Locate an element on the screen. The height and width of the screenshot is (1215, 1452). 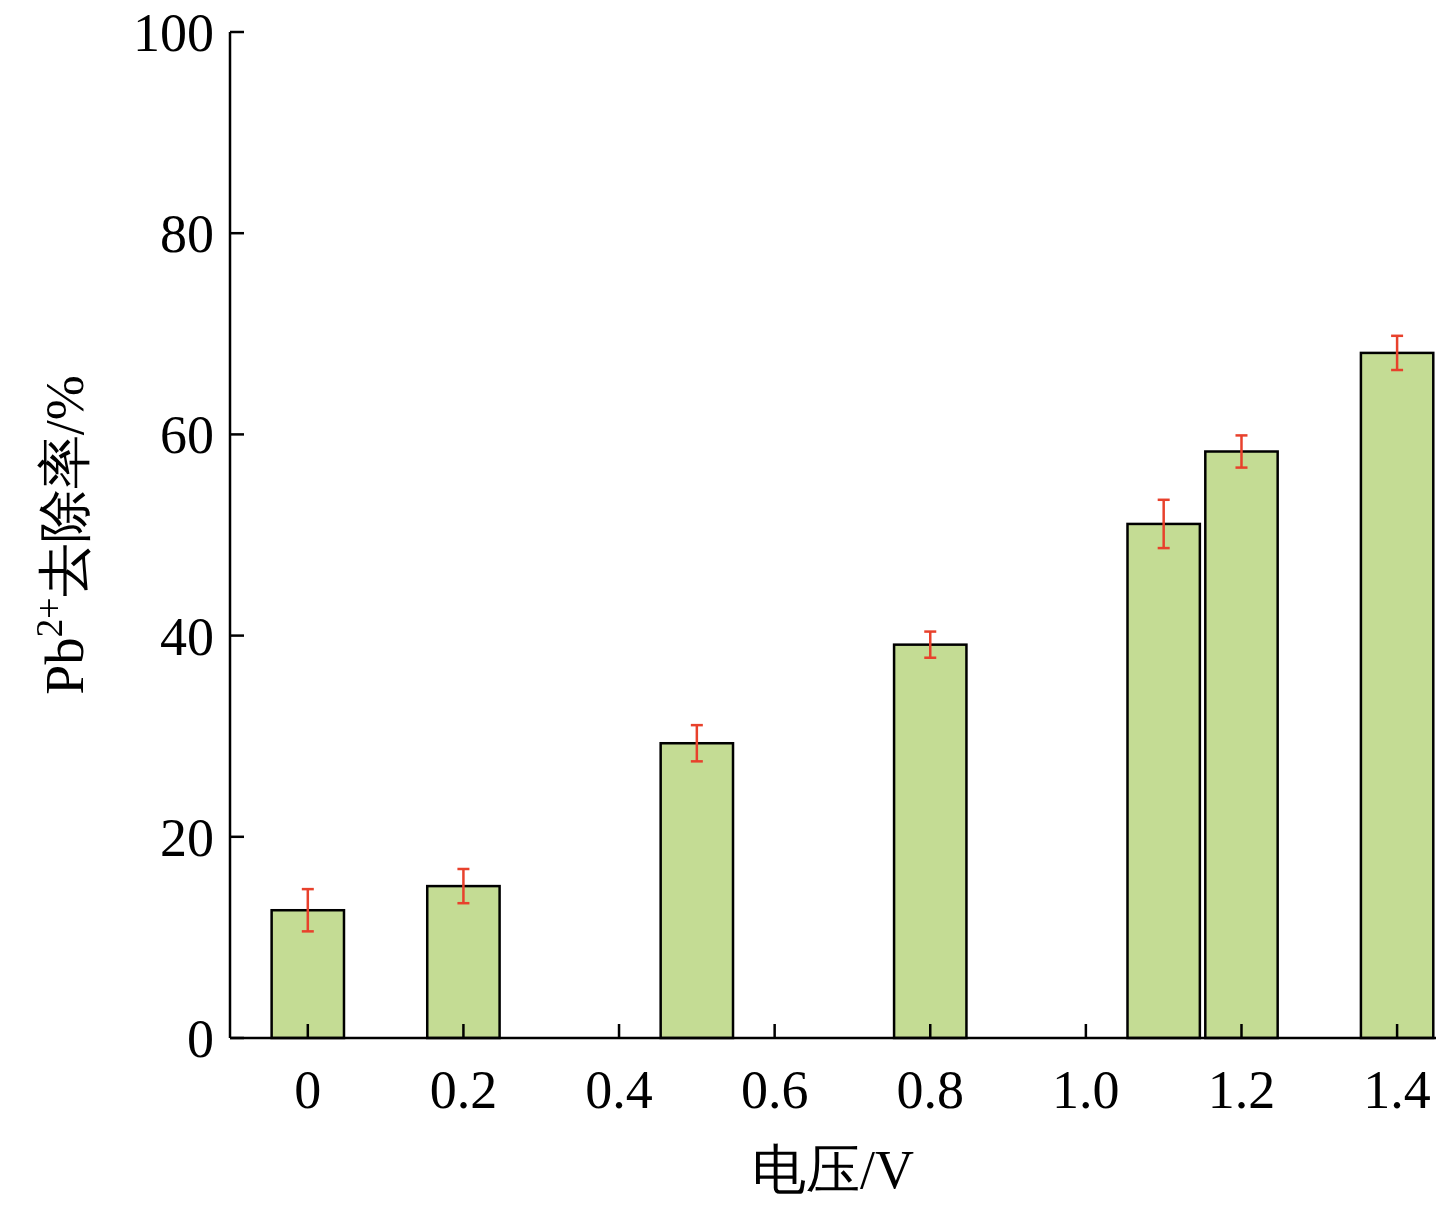
x-tick-label: 1.4 is located at coordinates (1397, 1090).